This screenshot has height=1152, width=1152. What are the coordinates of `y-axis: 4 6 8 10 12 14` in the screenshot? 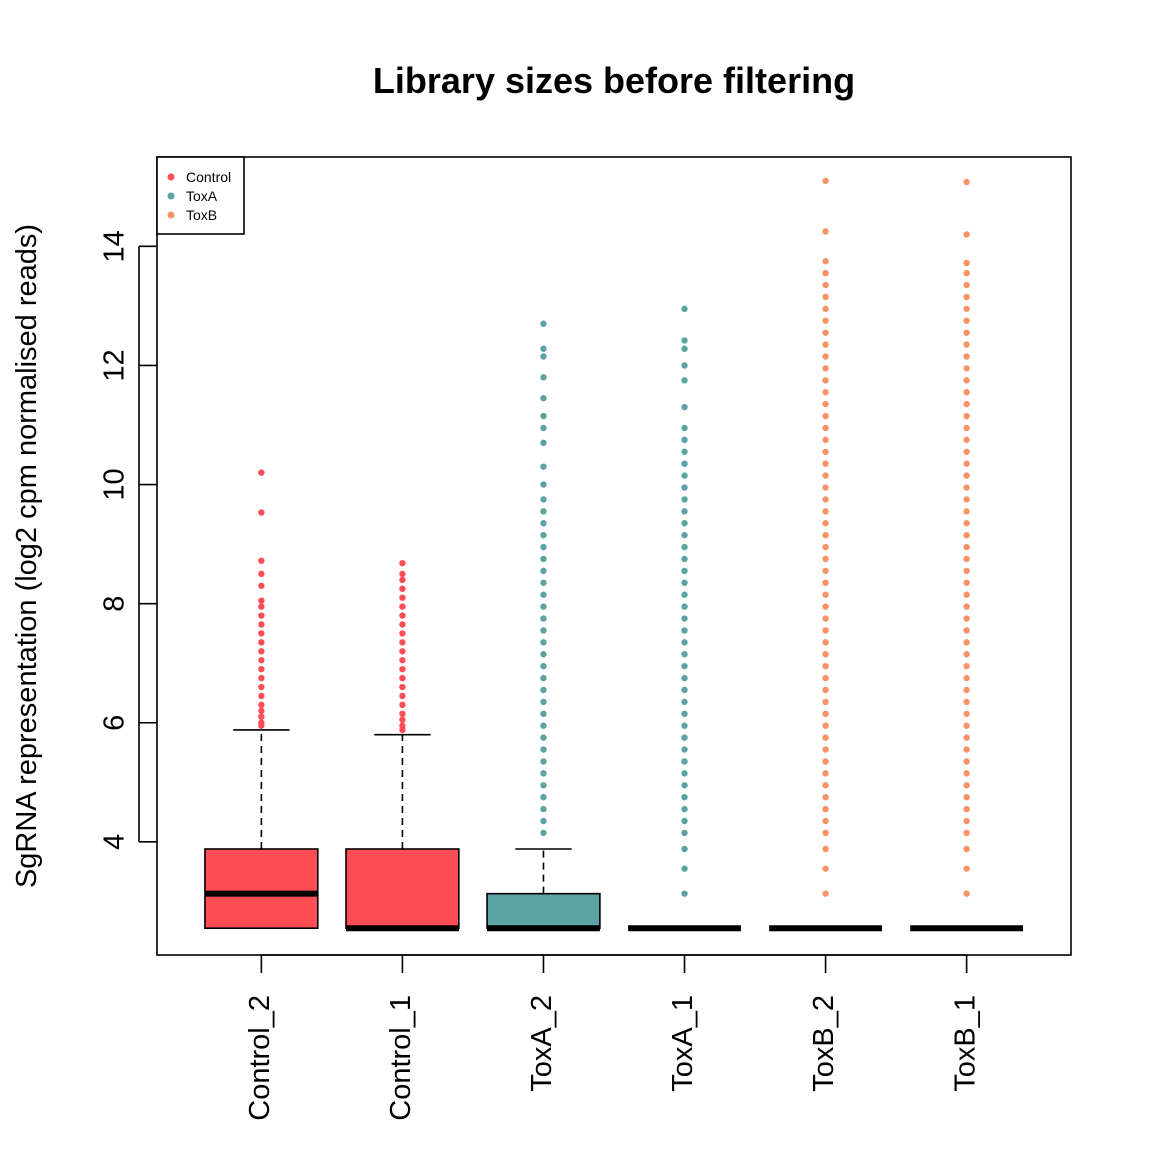 It's located at (128, 540).